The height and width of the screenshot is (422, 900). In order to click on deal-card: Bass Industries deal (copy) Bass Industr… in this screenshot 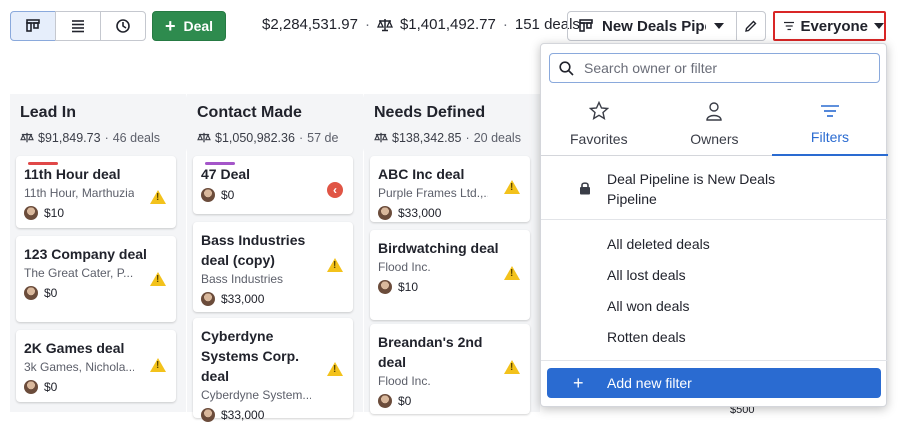, I will do `click(273, 267)`.